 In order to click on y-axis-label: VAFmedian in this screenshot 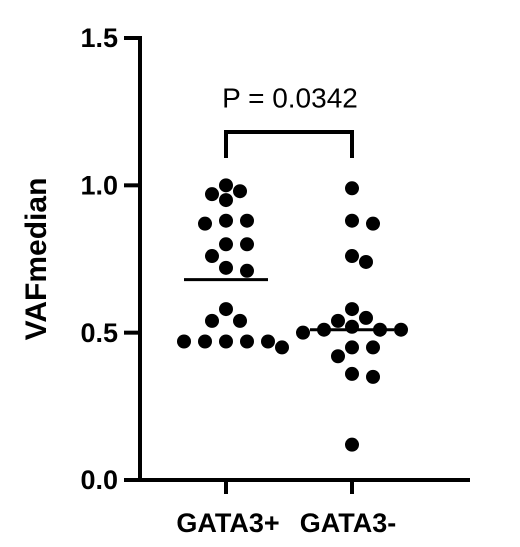, I will do `click(36, 259)`.